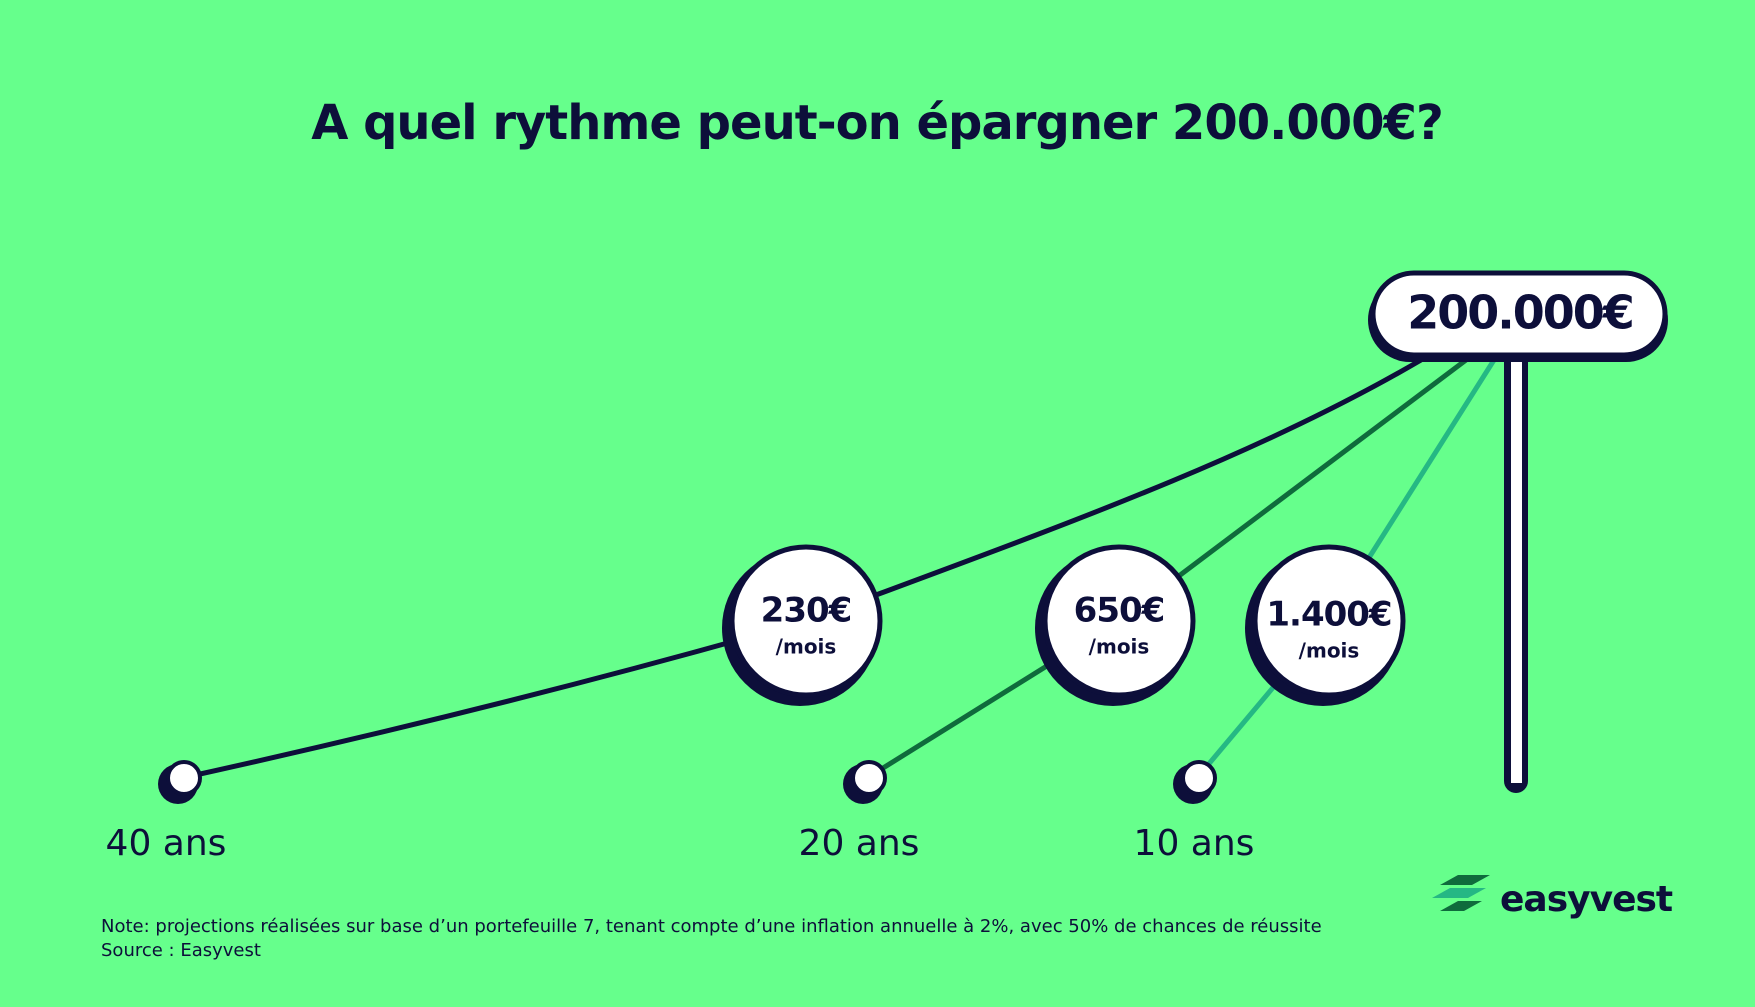  Describe the element at coordinates (1586, 899) in the screenshot. I see `logo-text: easyvest` at that location.